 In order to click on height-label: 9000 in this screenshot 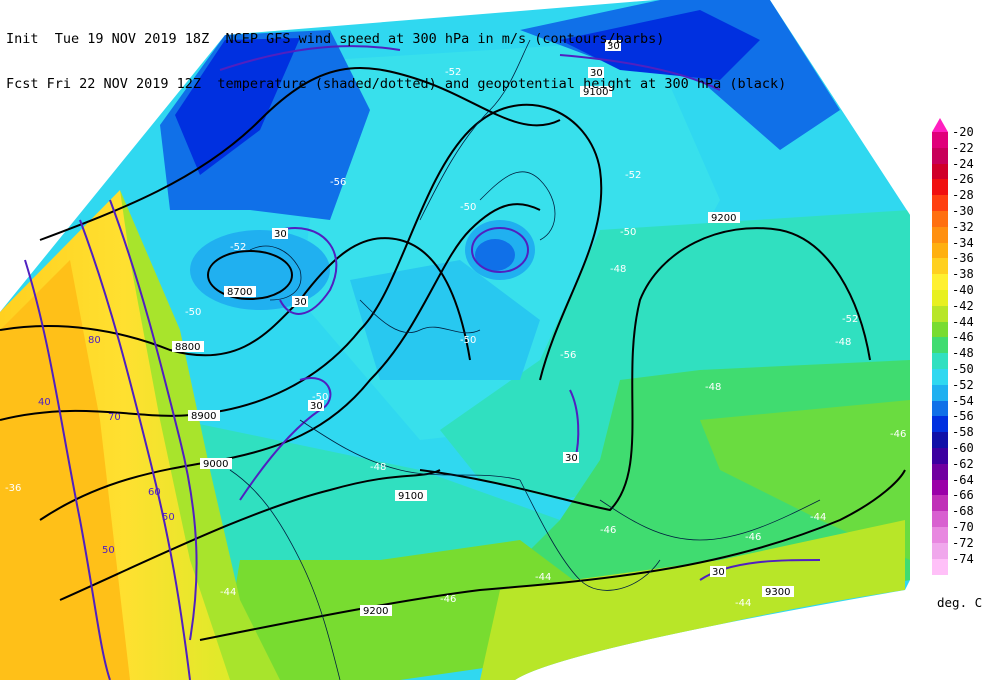, I will do `click(215, 464)`.